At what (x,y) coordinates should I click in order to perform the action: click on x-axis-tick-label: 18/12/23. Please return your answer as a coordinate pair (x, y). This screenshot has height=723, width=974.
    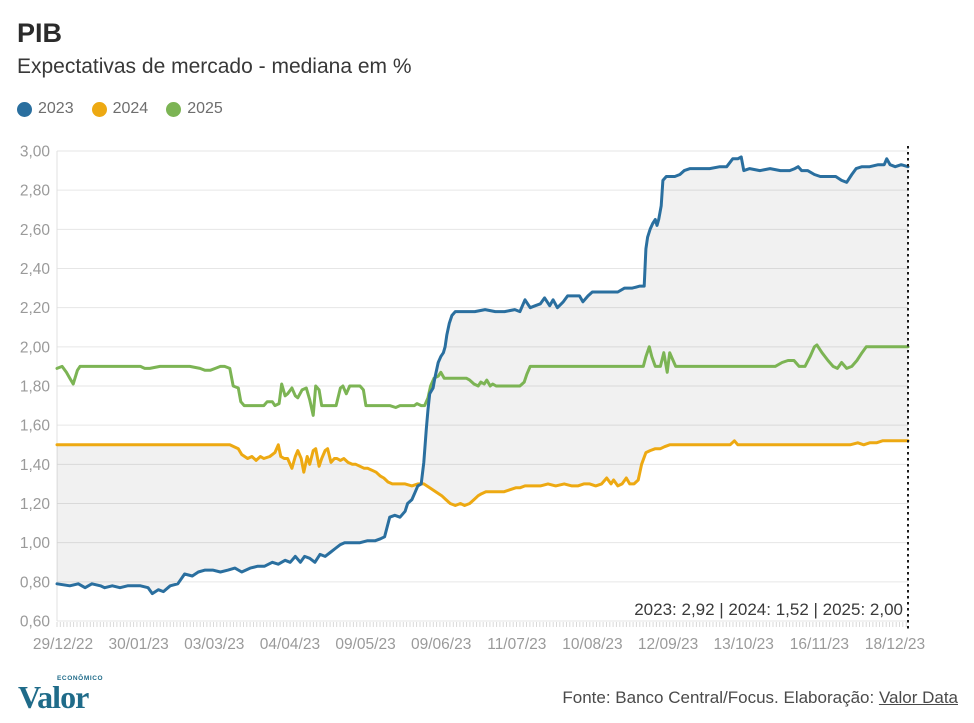
    Looking at the image, I should click on (895, 644).